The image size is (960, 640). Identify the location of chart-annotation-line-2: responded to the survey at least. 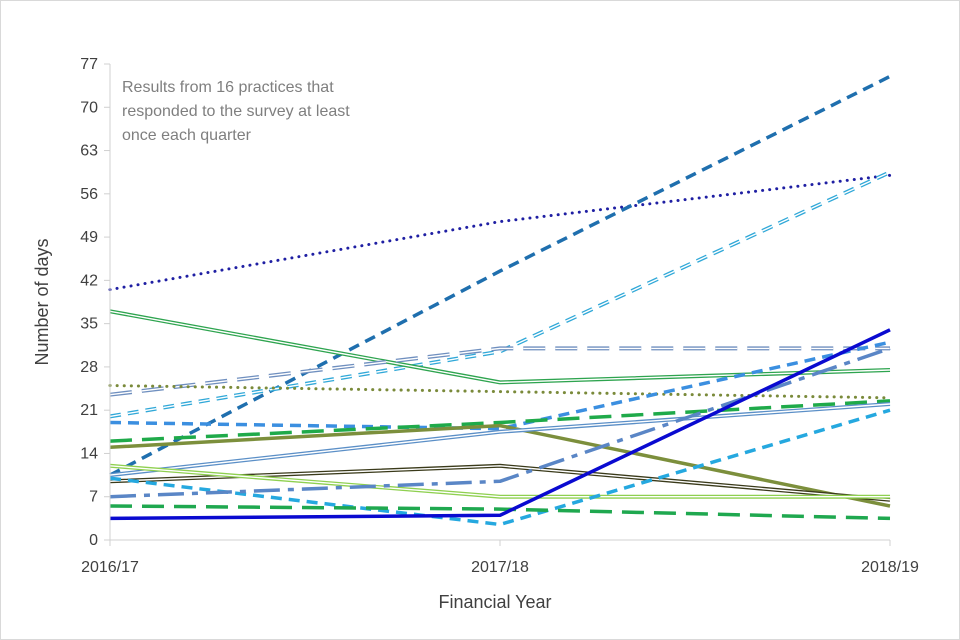
(236, 111).